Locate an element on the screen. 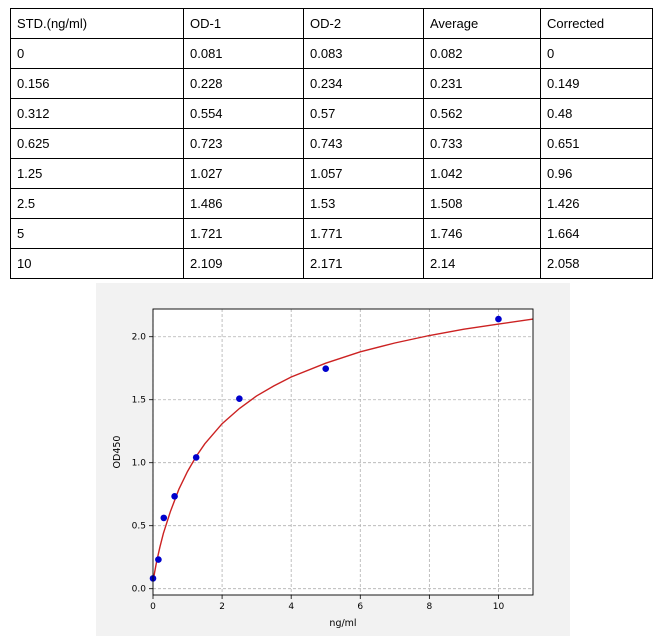 This screenshot has height=641, width=659. x-tick-label: 10 is located at coordinates (499, 607).